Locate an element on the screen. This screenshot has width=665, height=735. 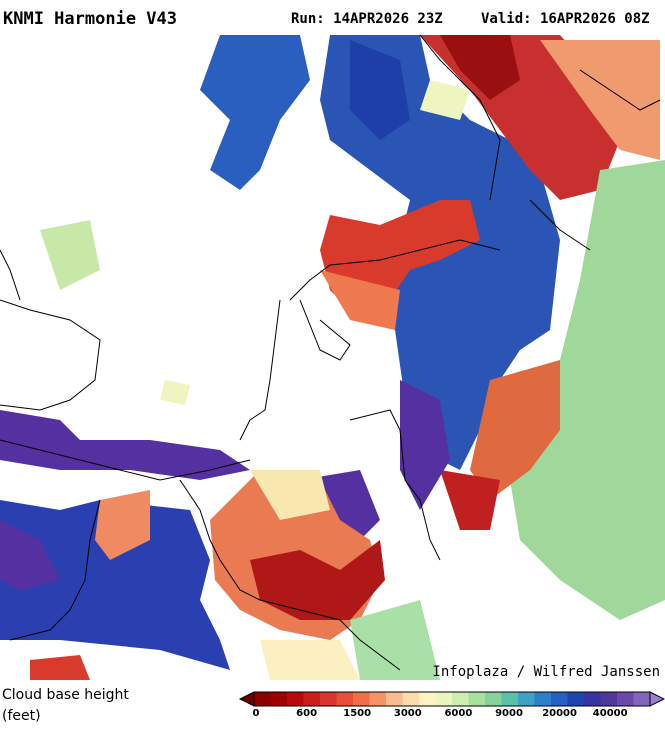
title: KNMI Harmonie V43 is located at coordinates (90, 19).